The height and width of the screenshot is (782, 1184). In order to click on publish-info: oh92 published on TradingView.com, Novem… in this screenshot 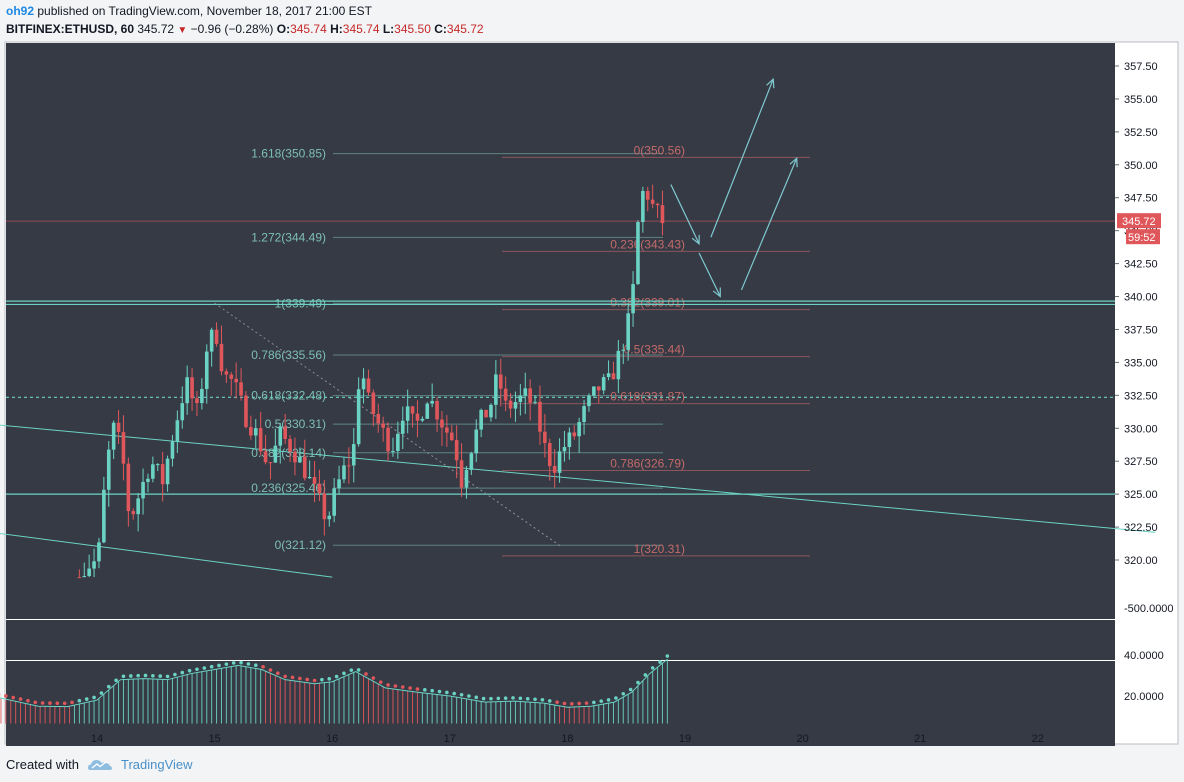, I will do `click(189, 11)`.